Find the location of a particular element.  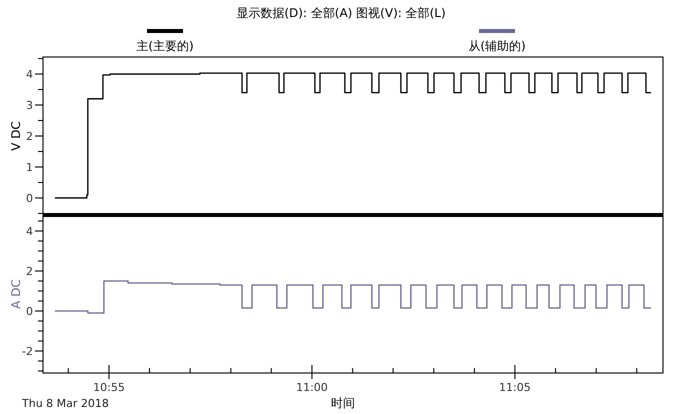

y-tick-label: 1 is located at coordinates (29, 167).